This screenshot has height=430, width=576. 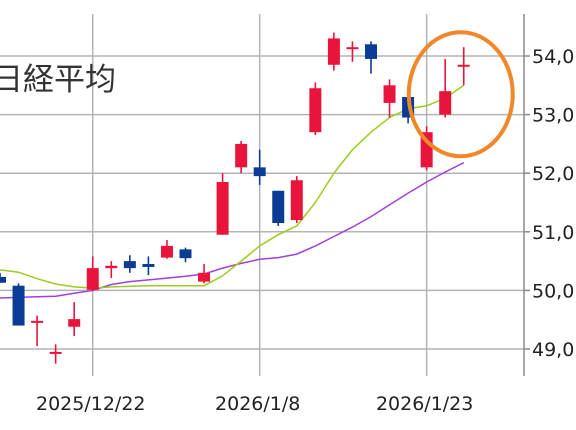 I want to click on y-tick-label-2: 52,0, so click(x=553, y=174).